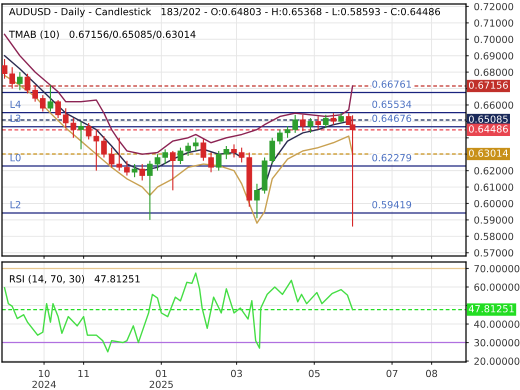  I want to click on y-tick-label: 0.71000, so click(494, 23).